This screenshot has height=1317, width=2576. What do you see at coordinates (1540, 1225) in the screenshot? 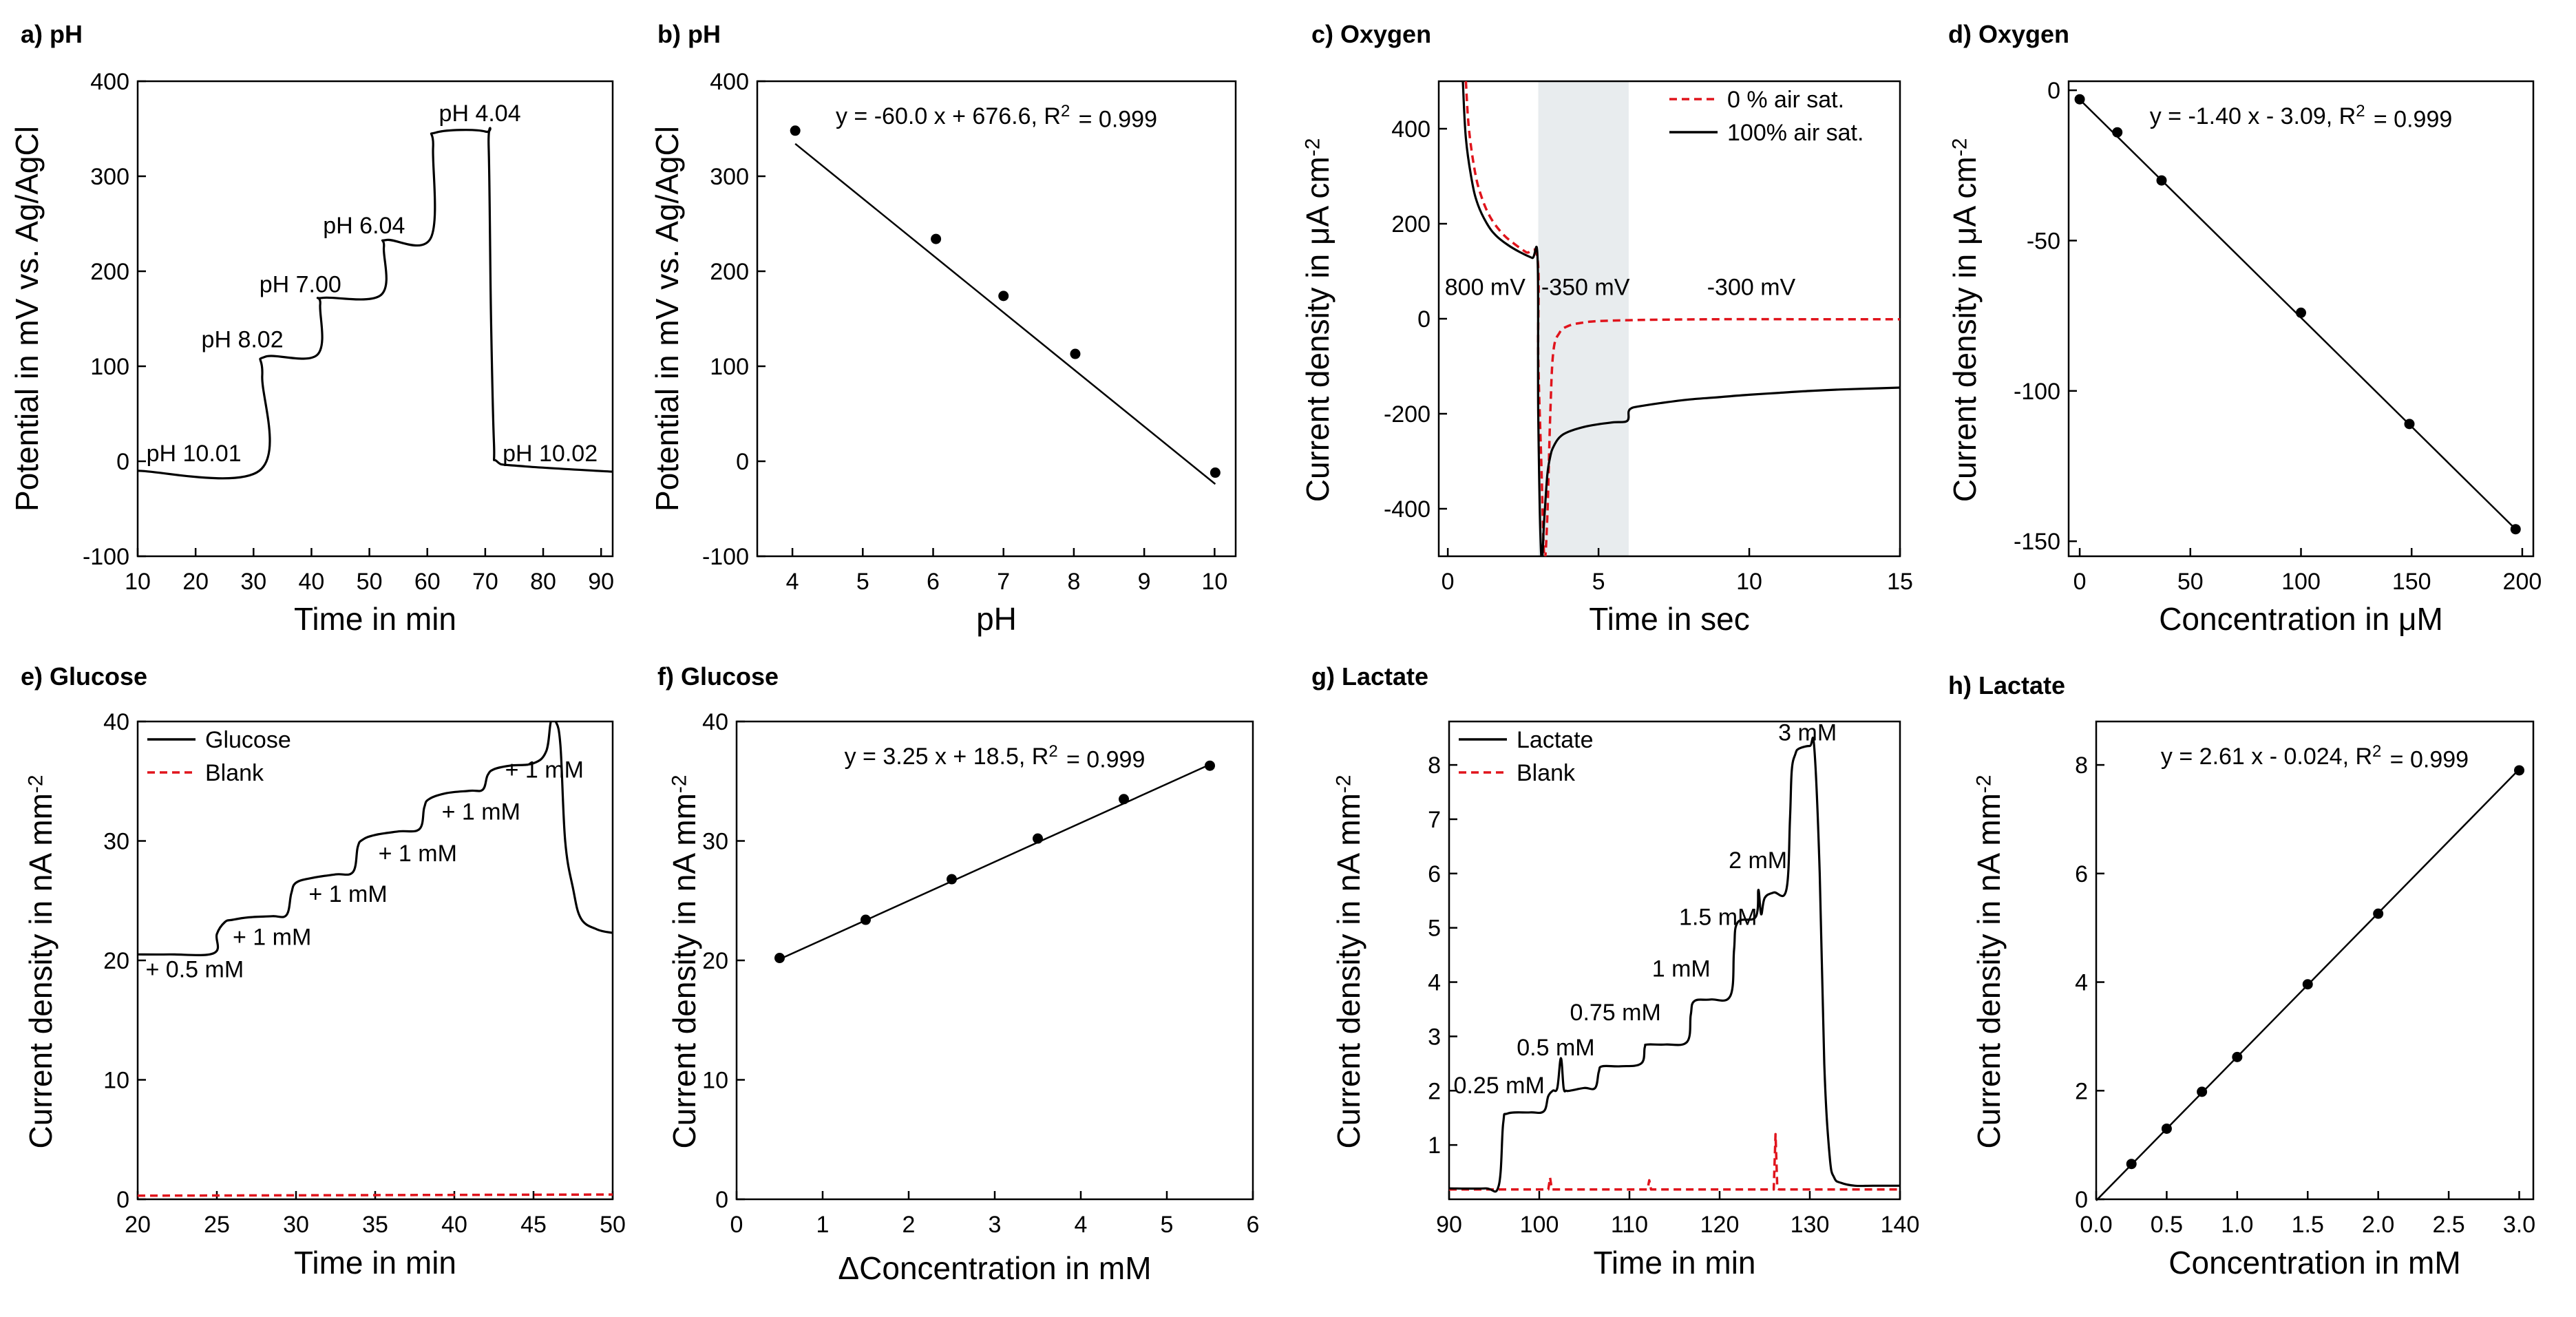
I see `x-tick-label: 100` at bounding box center [1540, 1225].